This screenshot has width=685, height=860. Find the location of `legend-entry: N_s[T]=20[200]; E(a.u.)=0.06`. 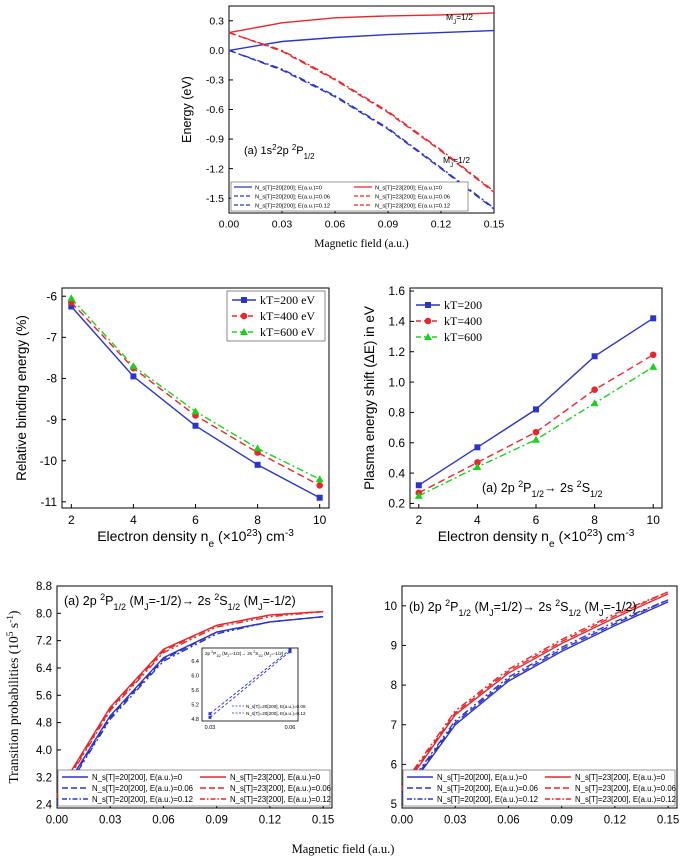

legend-entry: N_s[T]=20[200]; E(a.u.)=0.06 is located at coordinates (292, 198).